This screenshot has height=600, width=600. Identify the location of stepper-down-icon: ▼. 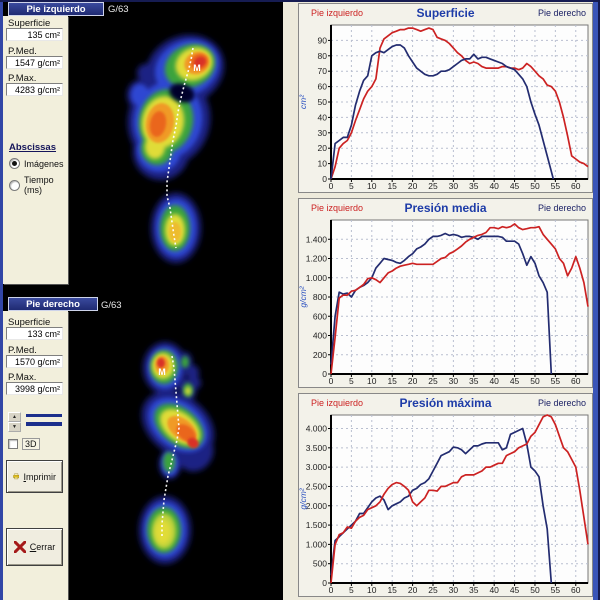
(14, 427).